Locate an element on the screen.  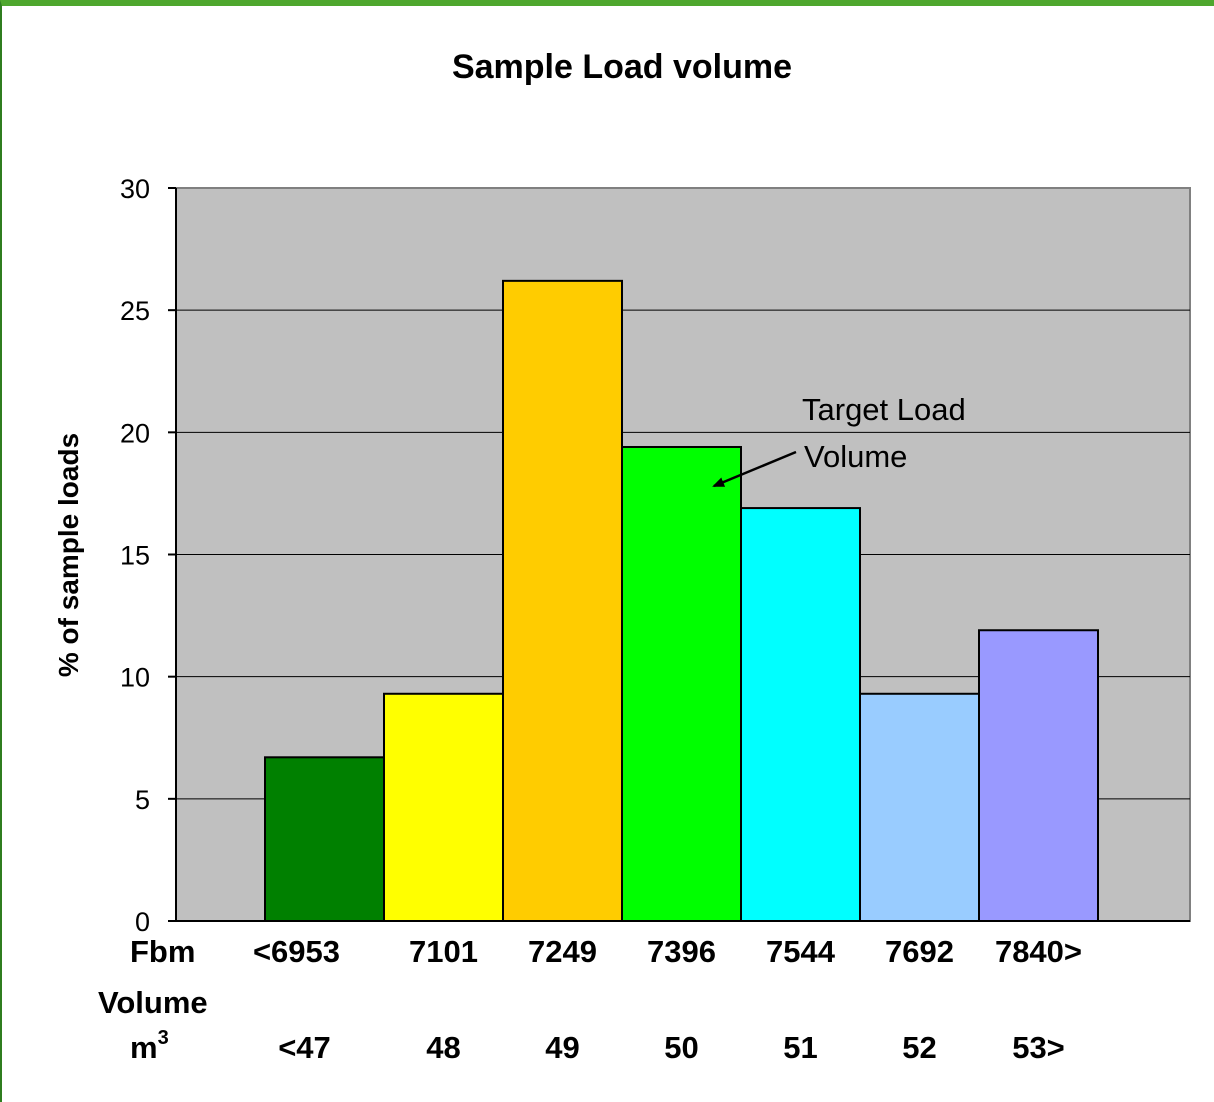
fbm-tick-labels: <6953 7101 7249 7396 7544 7692 7840> is located at coordinates (667, 951).